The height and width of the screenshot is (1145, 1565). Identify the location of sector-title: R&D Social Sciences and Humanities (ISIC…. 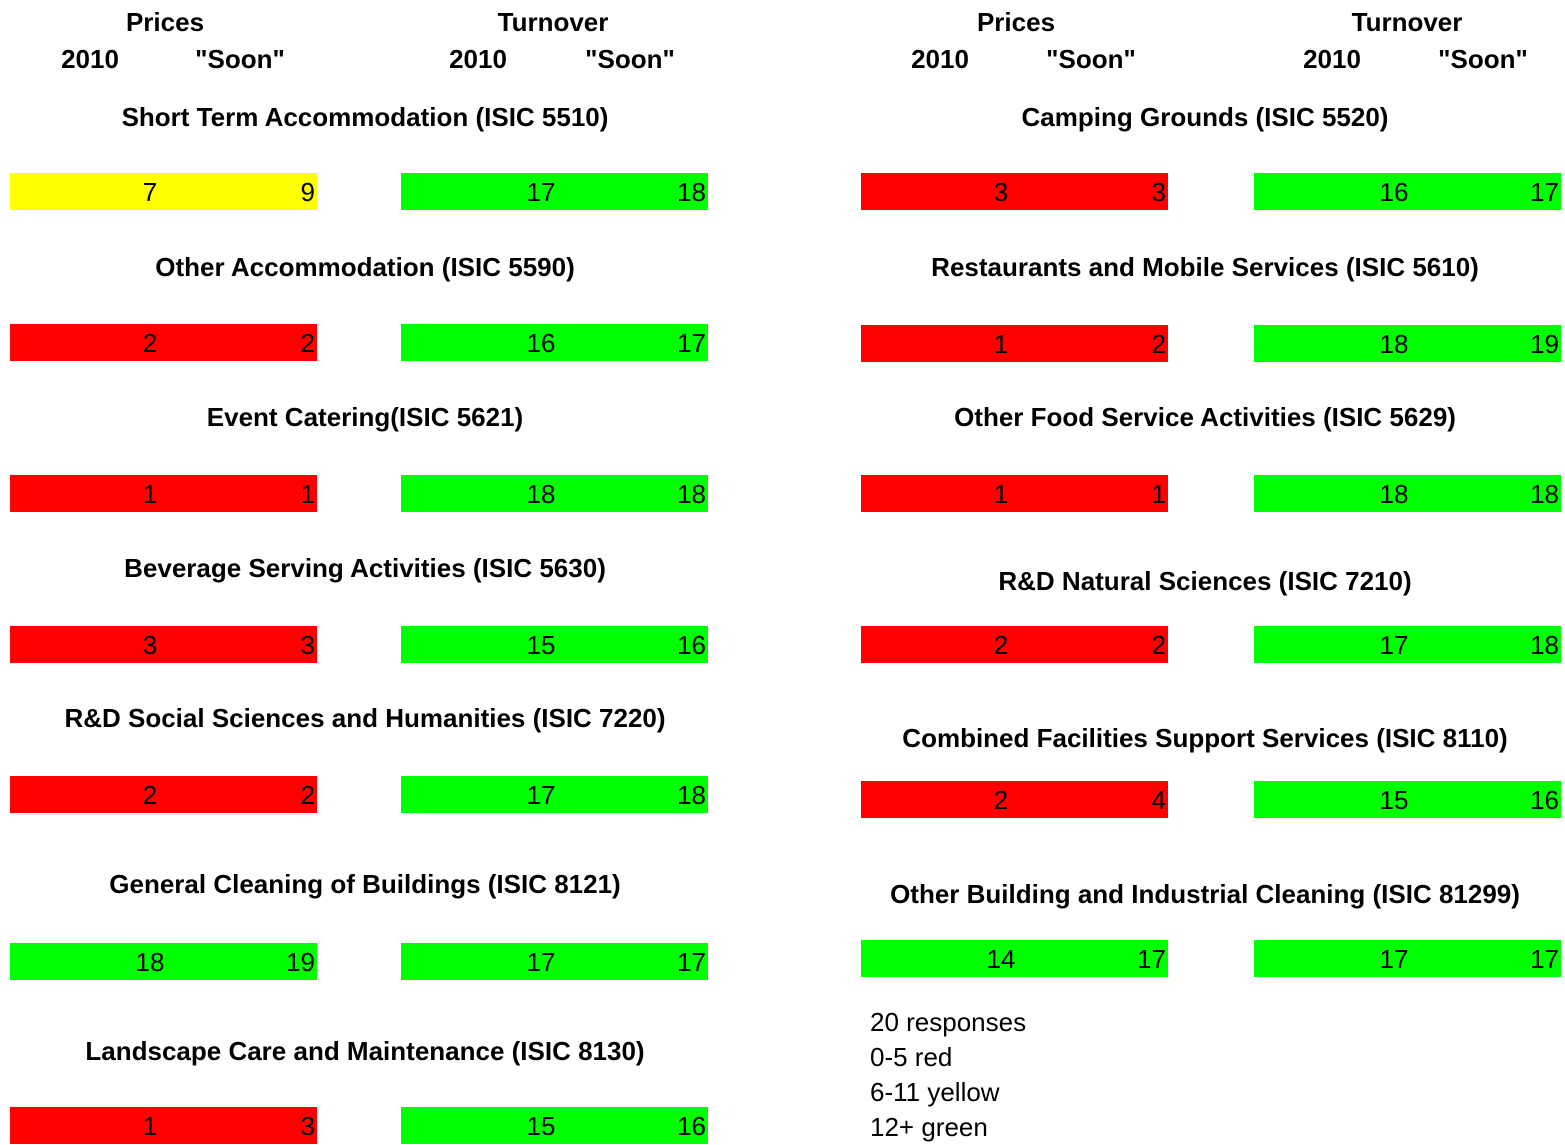
(365, 718).